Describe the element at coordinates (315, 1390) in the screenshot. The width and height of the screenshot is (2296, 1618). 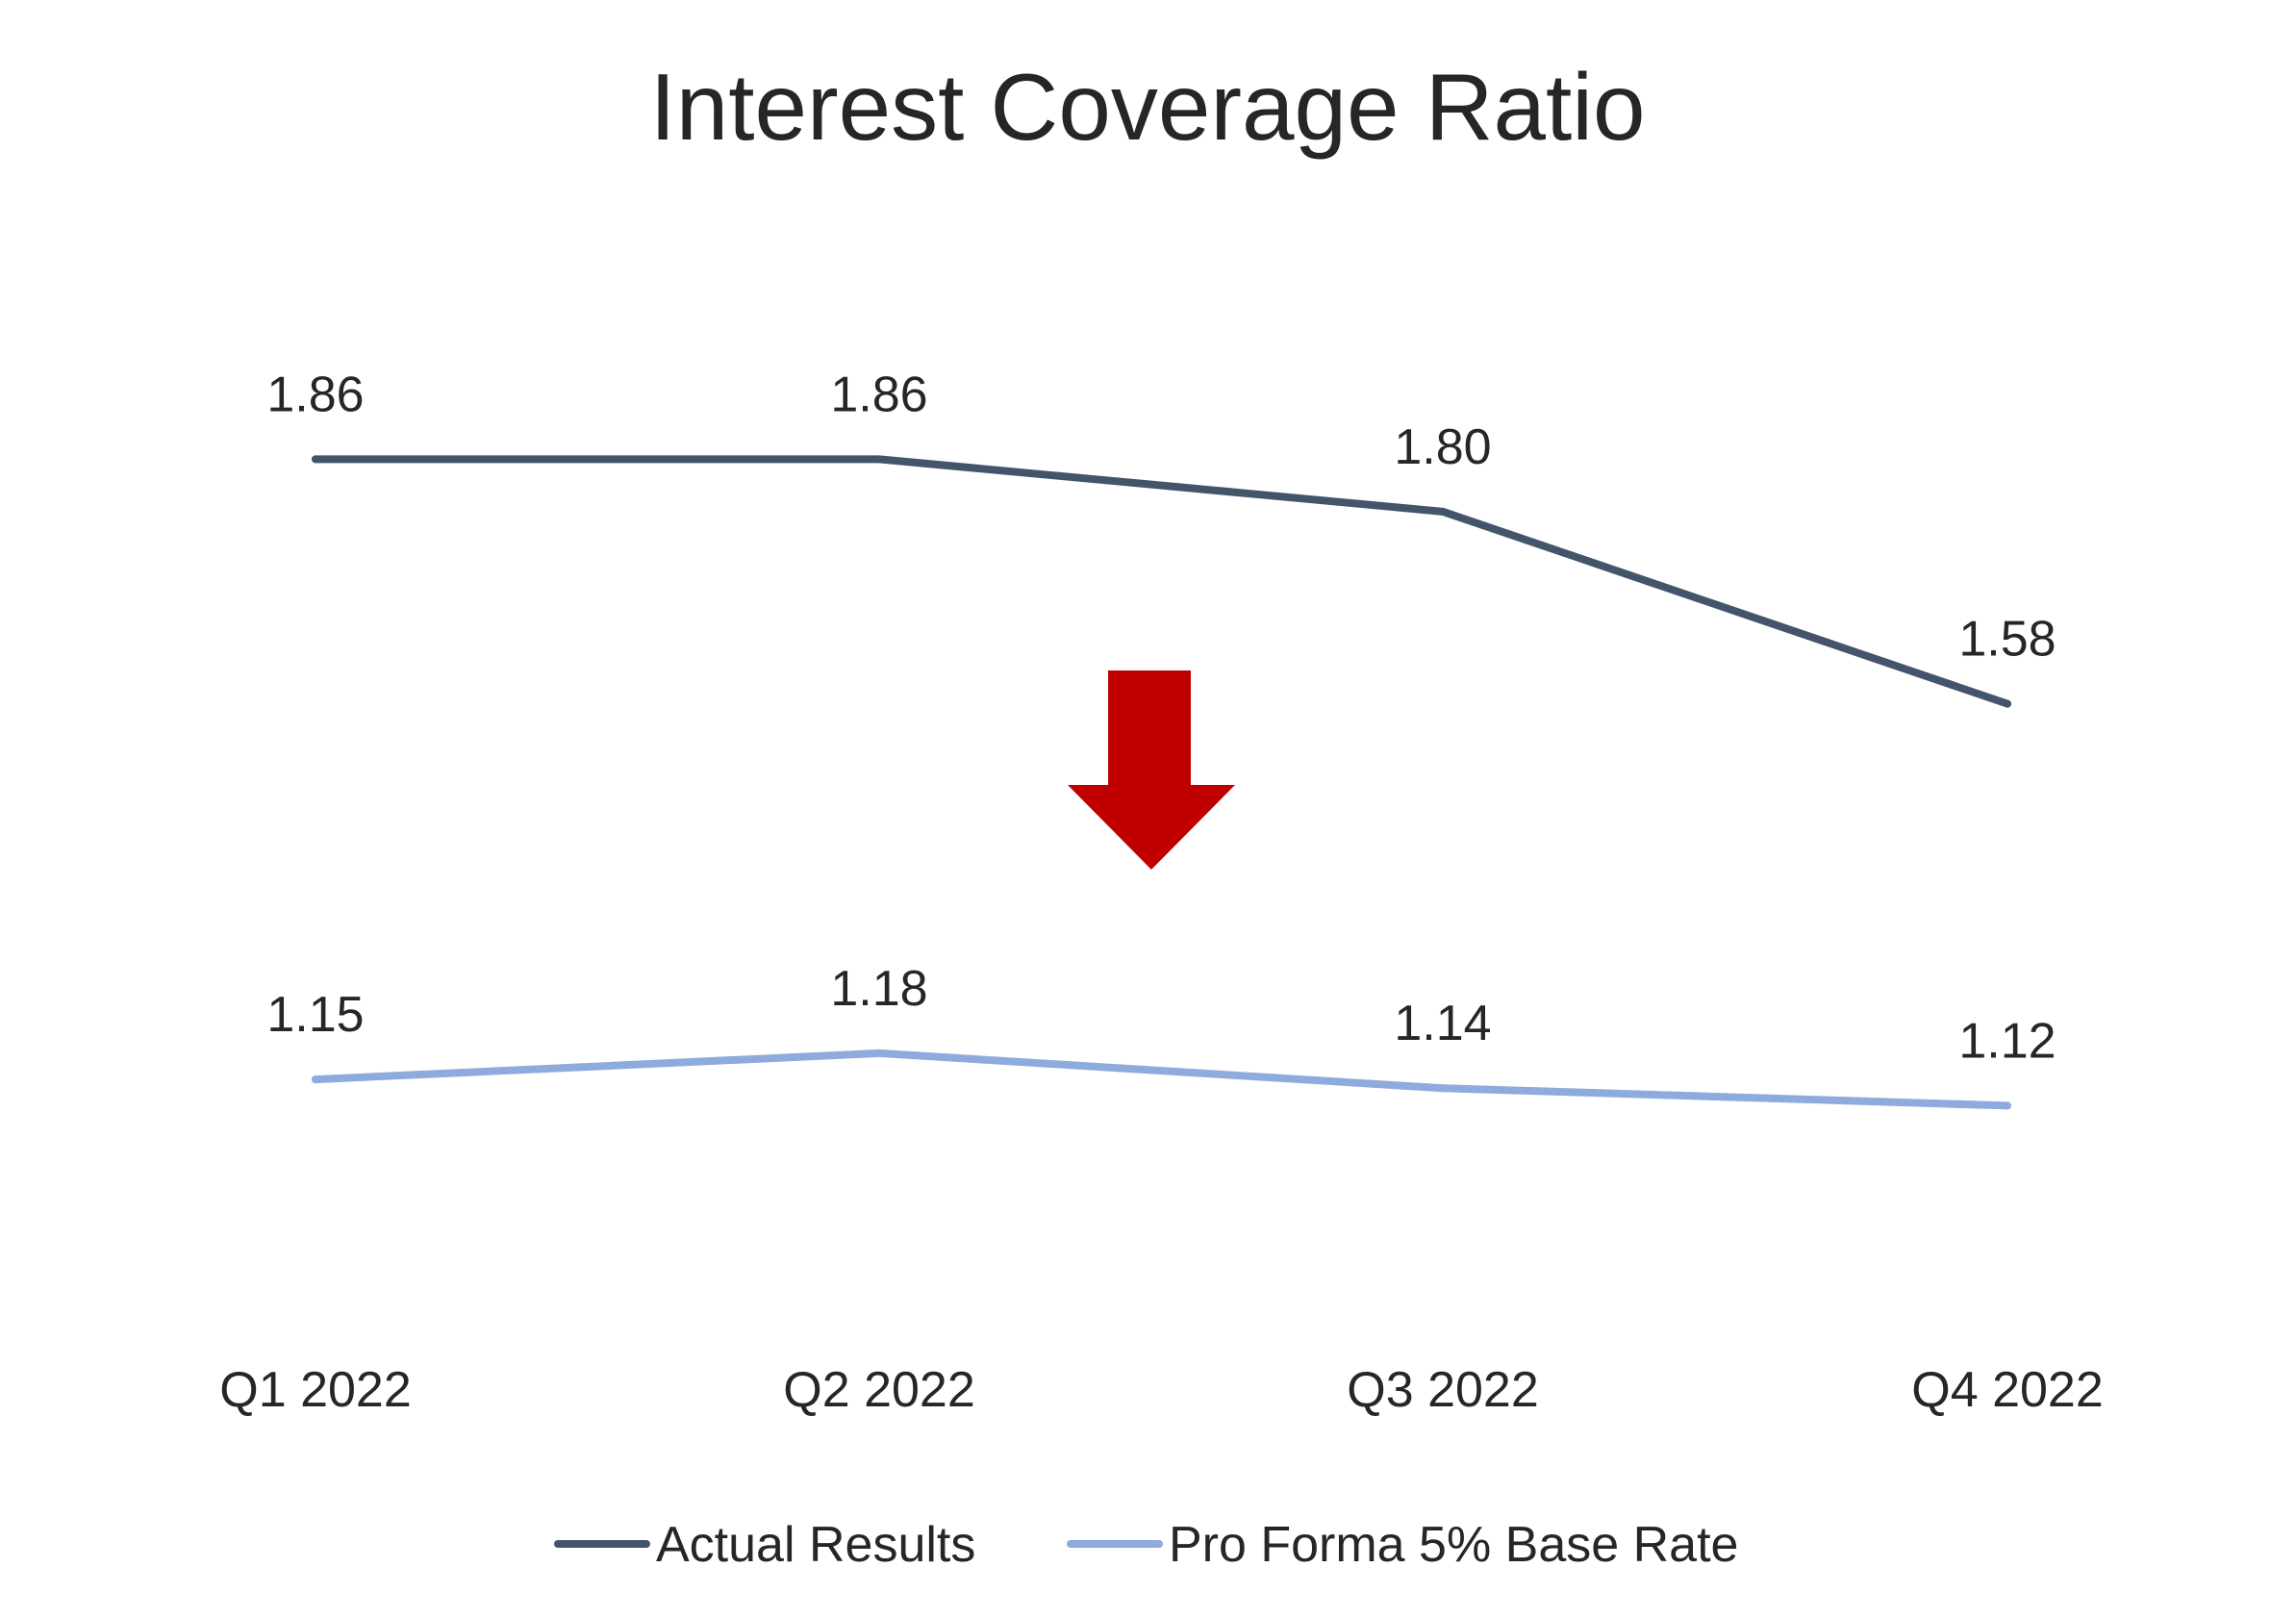
I see `x-tick-label: Q1 2022` at that location.